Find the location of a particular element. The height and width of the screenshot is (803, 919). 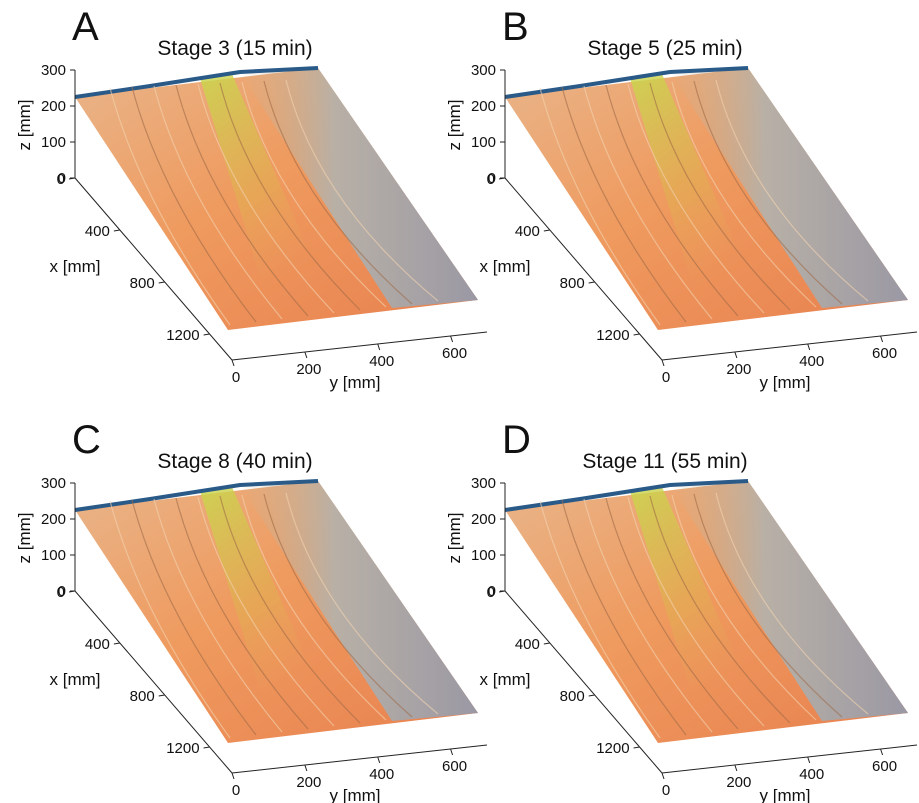

panel-title: Stage 3 (15 min) is located at coordinates (234, 48).